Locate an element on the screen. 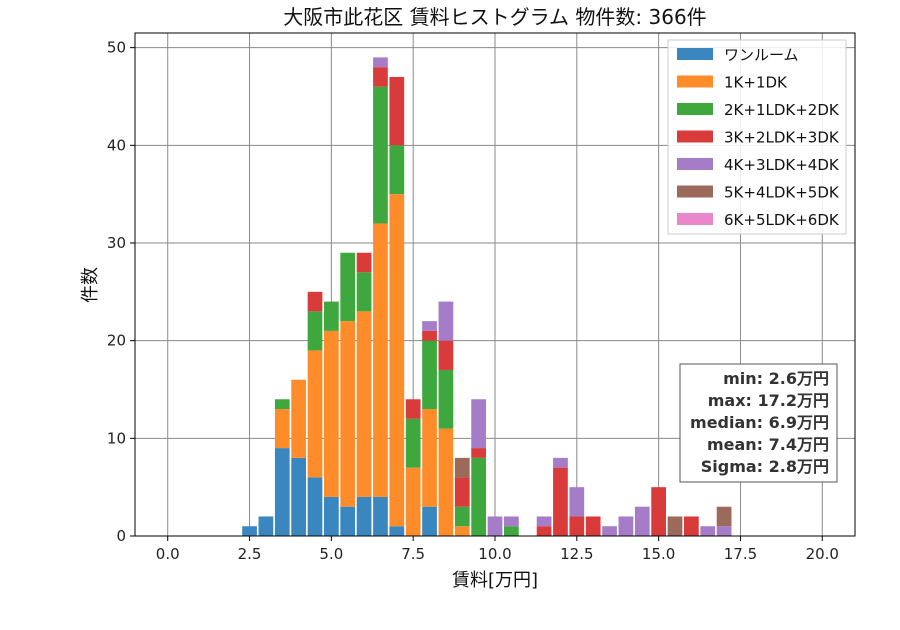 The width and height of the screenshot is (900, 630). stats-median: median: 6.9万円 is located at coordinates (759, 422).